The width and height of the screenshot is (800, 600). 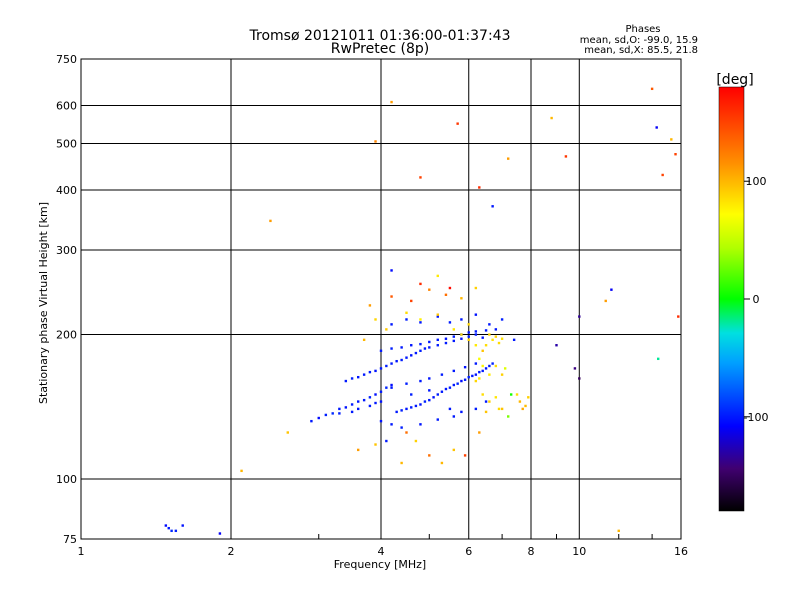 What do you see at coordinates (66, 299) in the screenshot?
I see `y-axis-ticks: 75 100 200 300 400 500 600 750` at bounding box center [66, 299].